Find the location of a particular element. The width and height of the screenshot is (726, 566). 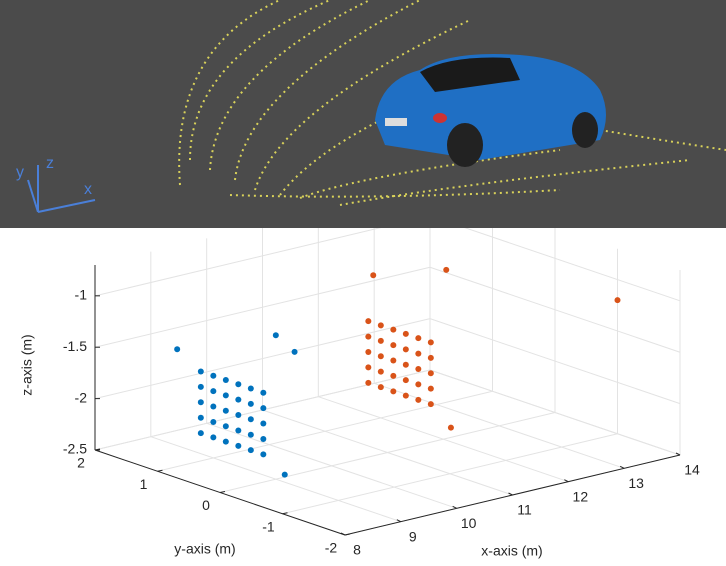

plate is located at coordinates (396, 122).